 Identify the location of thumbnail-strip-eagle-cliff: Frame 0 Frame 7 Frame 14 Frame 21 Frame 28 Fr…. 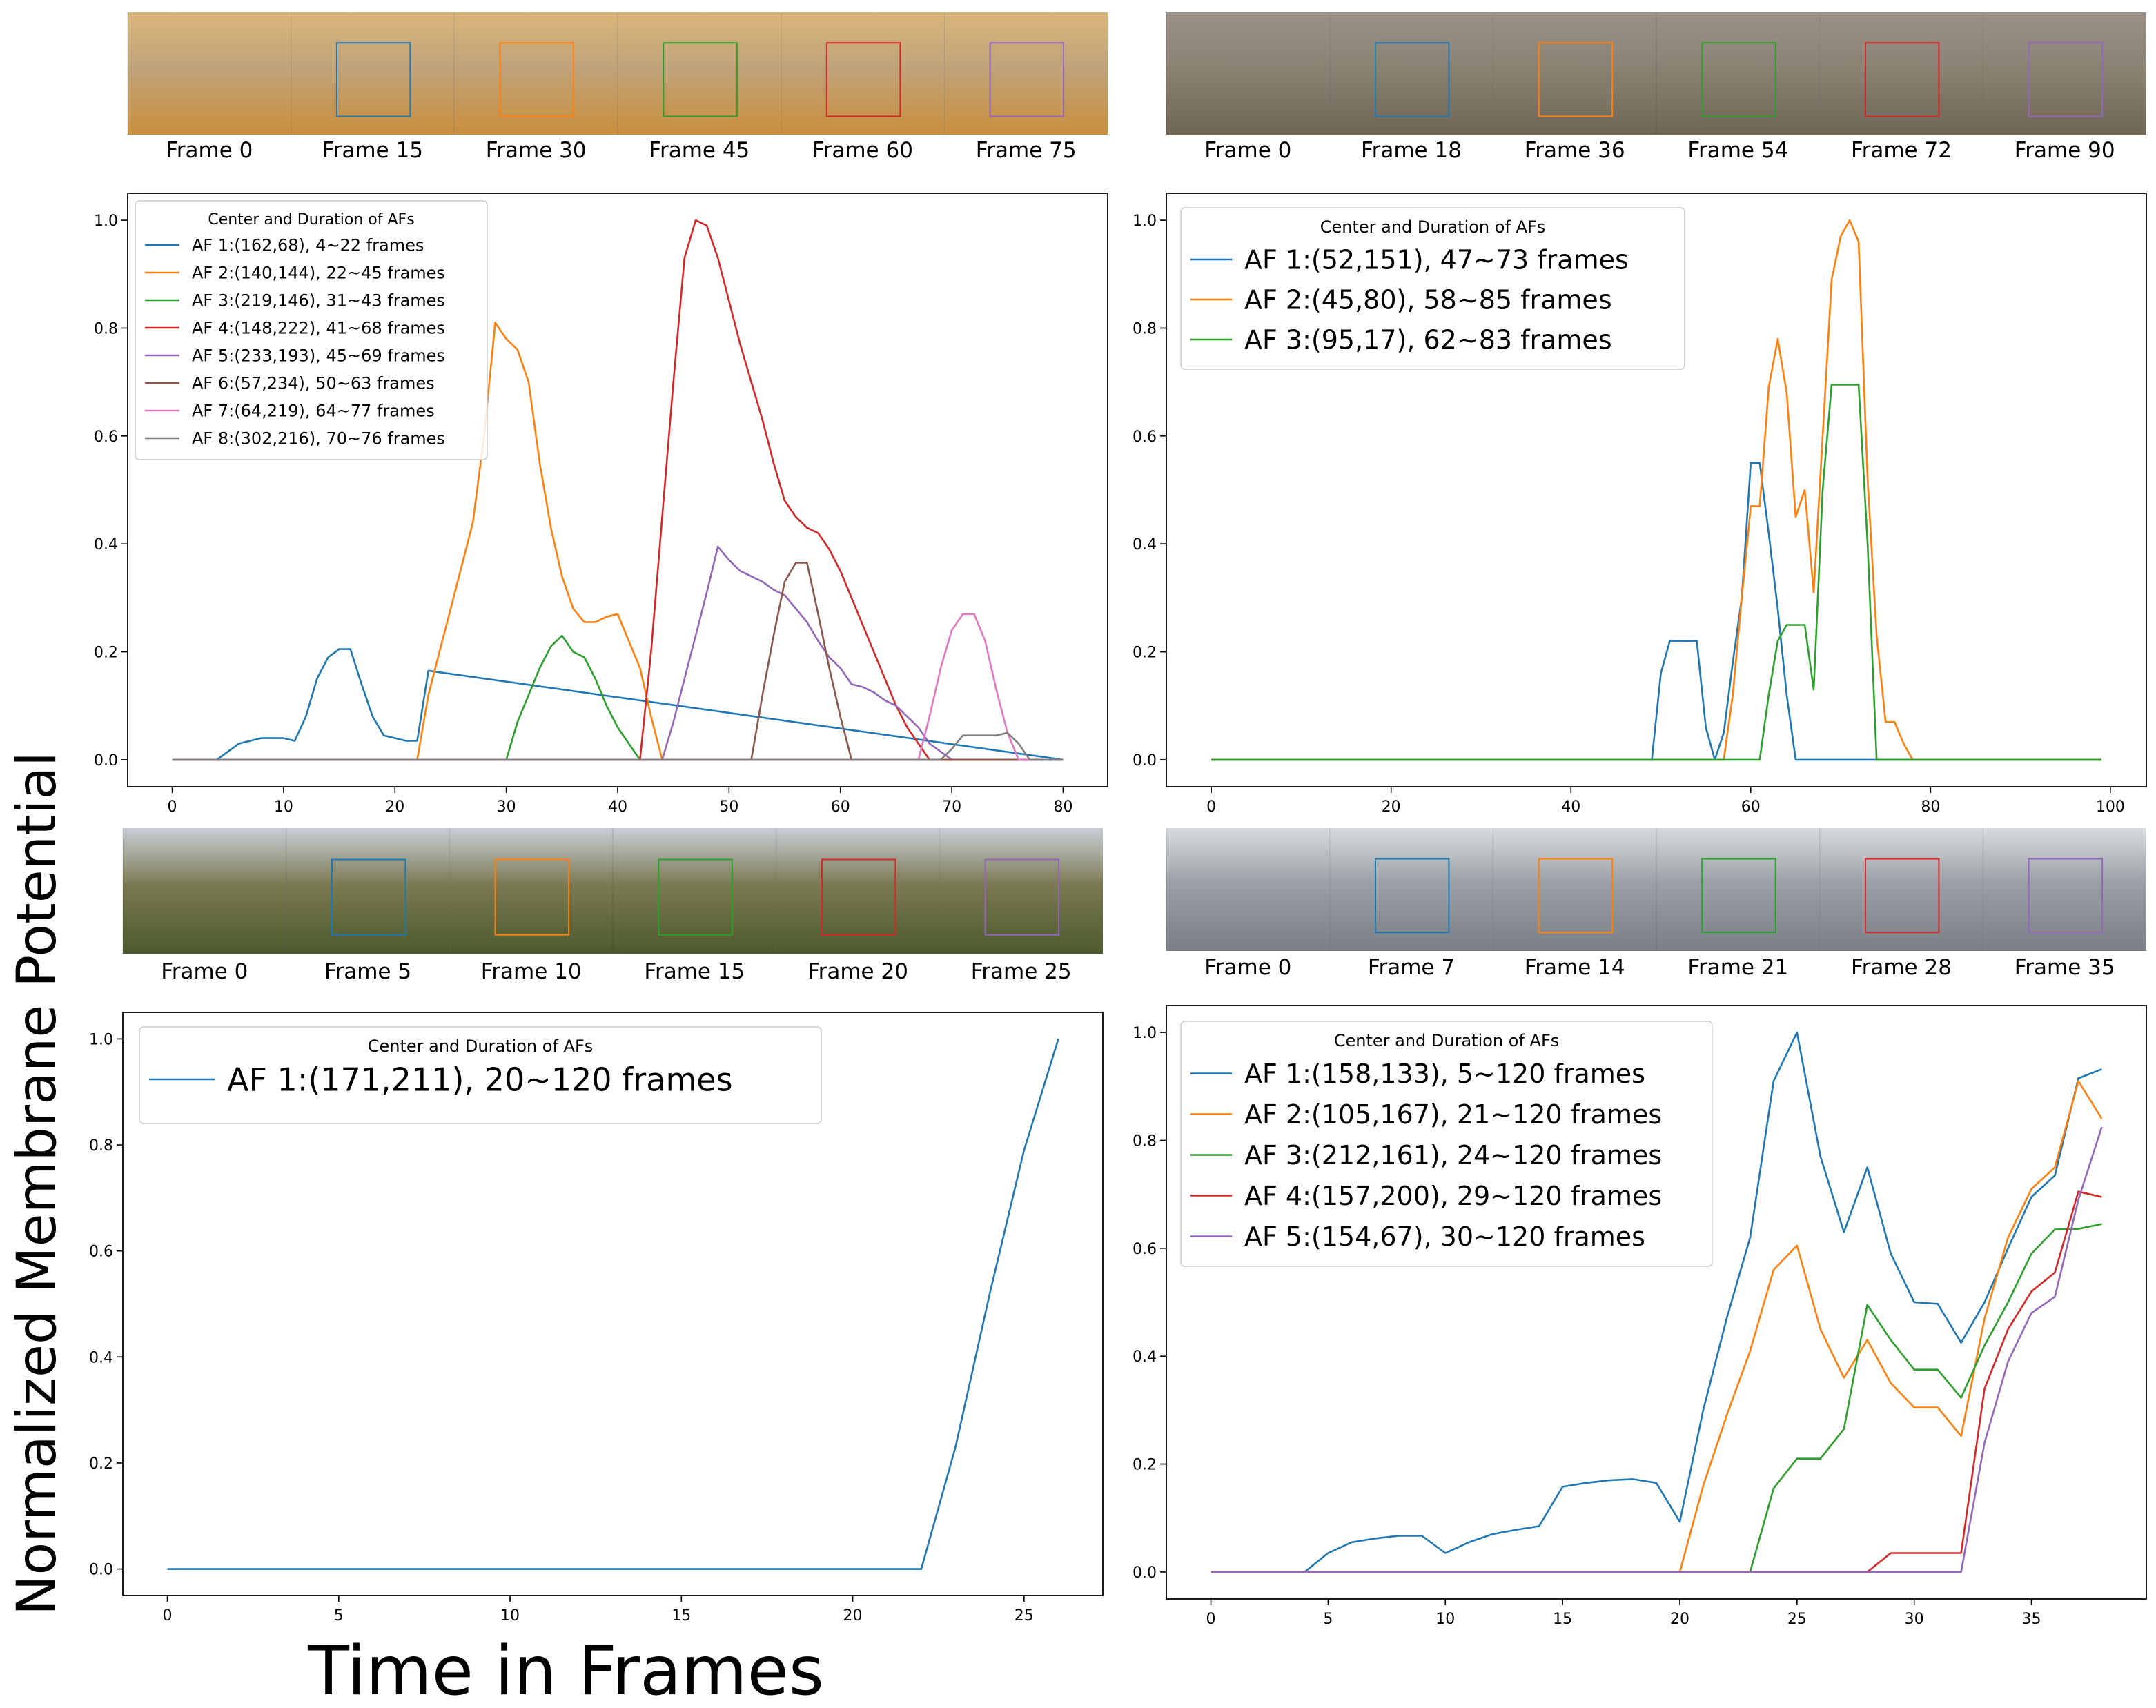
(1656, 904).